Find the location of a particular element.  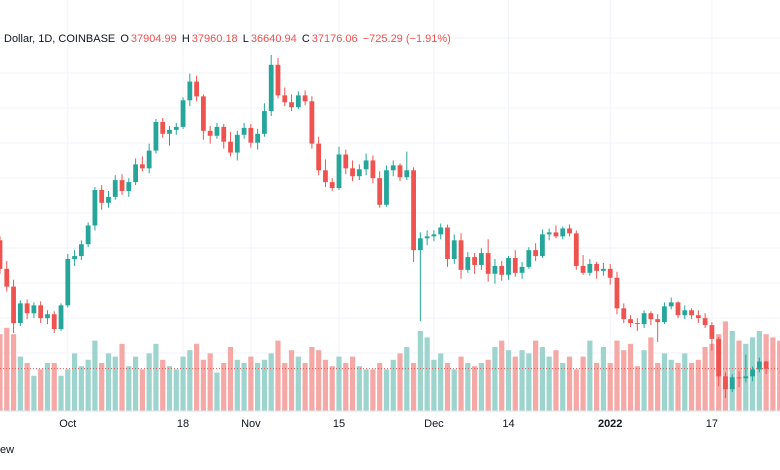

x-tick-label: 18 is located at coordinates (183, 424).